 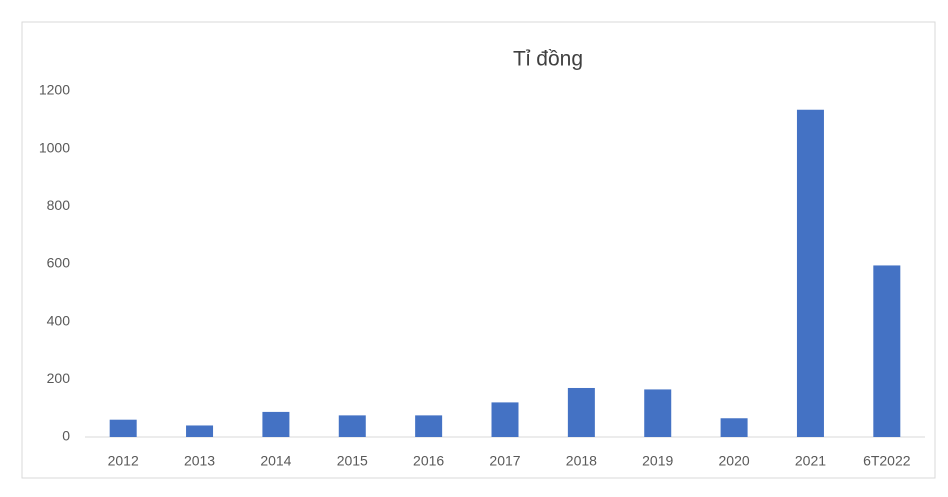 I want to click on x-tick-label: 2015, so click(x=352, y=461).